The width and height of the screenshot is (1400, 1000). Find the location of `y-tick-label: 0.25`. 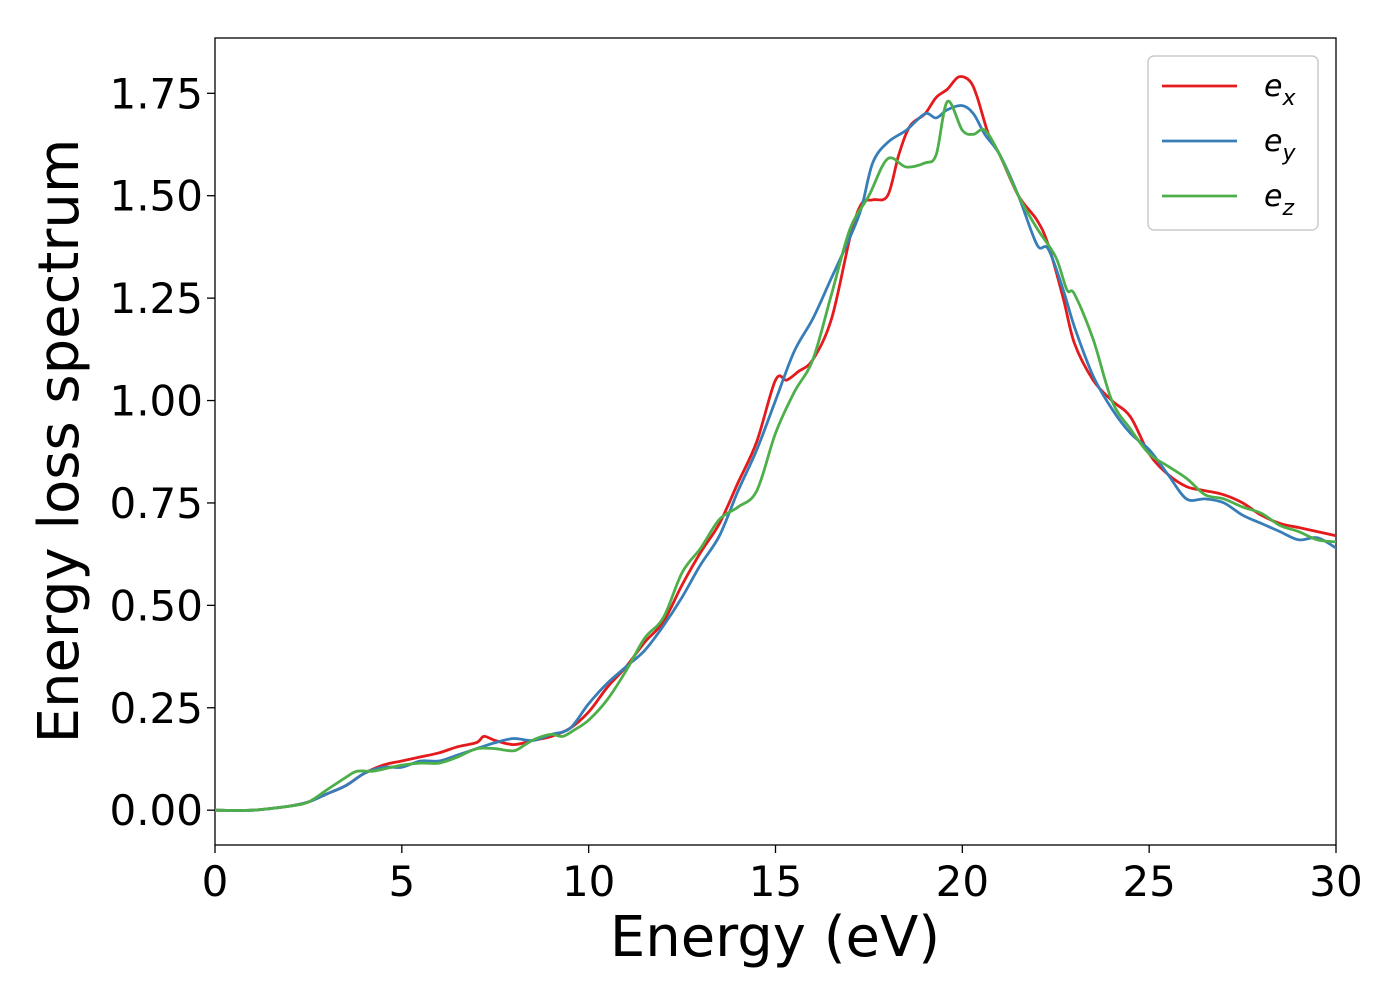

y-tick-label: 0.25 is located at coordinates (156, 708).